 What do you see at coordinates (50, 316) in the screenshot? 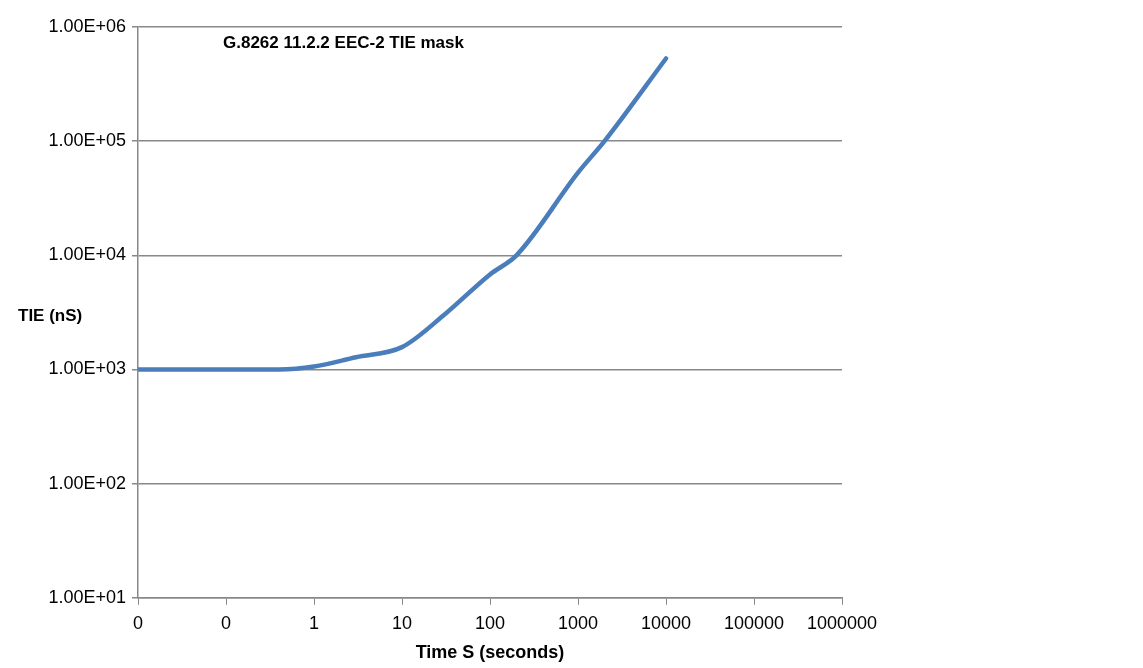
I see `y-axis-title: TIE (nS)` at bounding box center [50, 316].